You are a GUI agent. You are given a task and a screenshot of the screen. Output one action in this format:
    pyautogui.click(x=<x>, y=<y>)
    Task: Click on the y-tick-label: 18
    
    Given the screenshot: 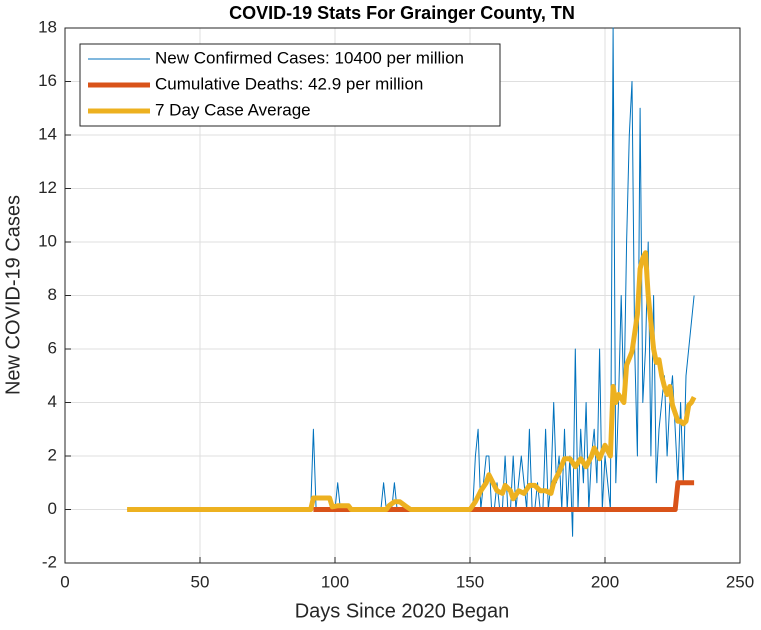 What is the action you would take?
    pyautogui.click(x=47, y=26)
    